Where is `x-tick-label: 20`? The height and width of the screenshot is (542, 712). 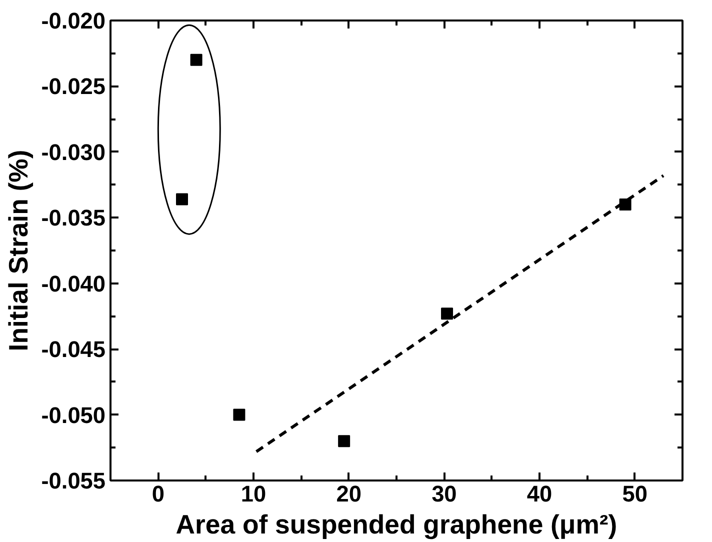
x-tick-label: 20 is located at coordinates (349, 493).